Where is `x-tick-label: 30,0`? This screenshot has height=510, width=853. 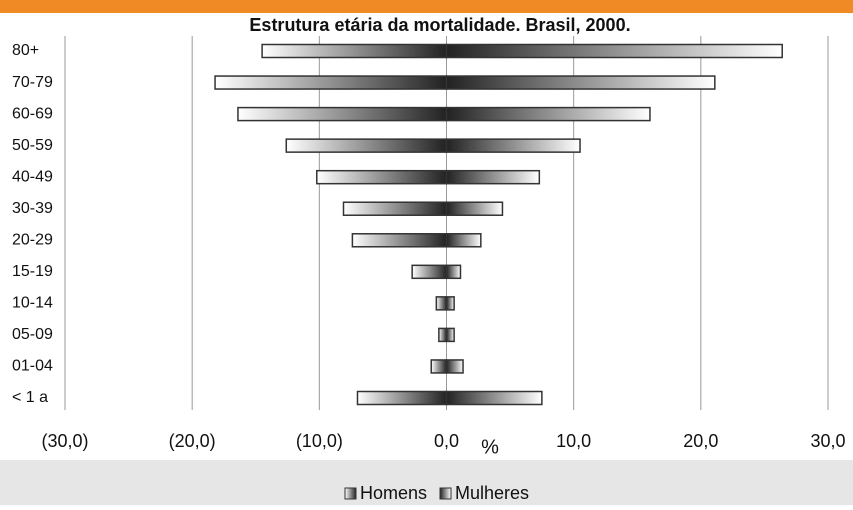
x-tick-label: 30,0 is located at coordinates (827, 441).